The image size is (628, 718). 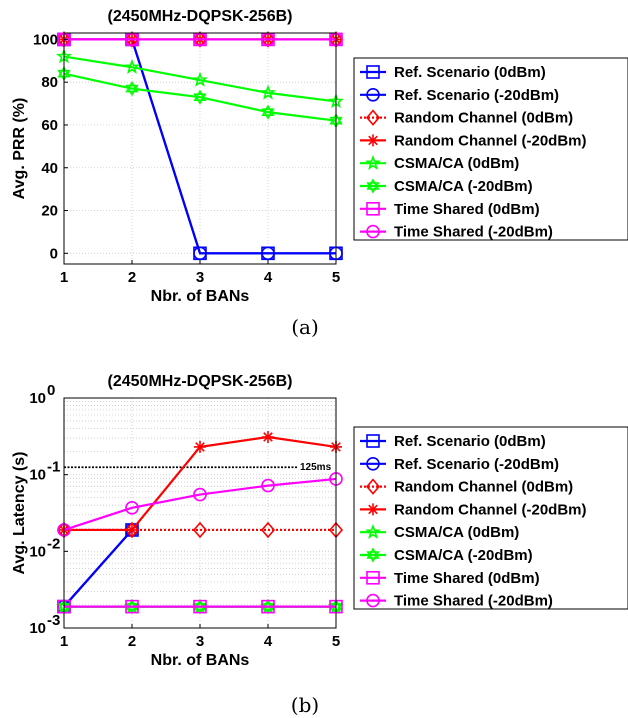 What do you see at coordinates (305, 705) in the screenshot?
I see `subfigure-caption: (b)` at bounding box center [305, 705].